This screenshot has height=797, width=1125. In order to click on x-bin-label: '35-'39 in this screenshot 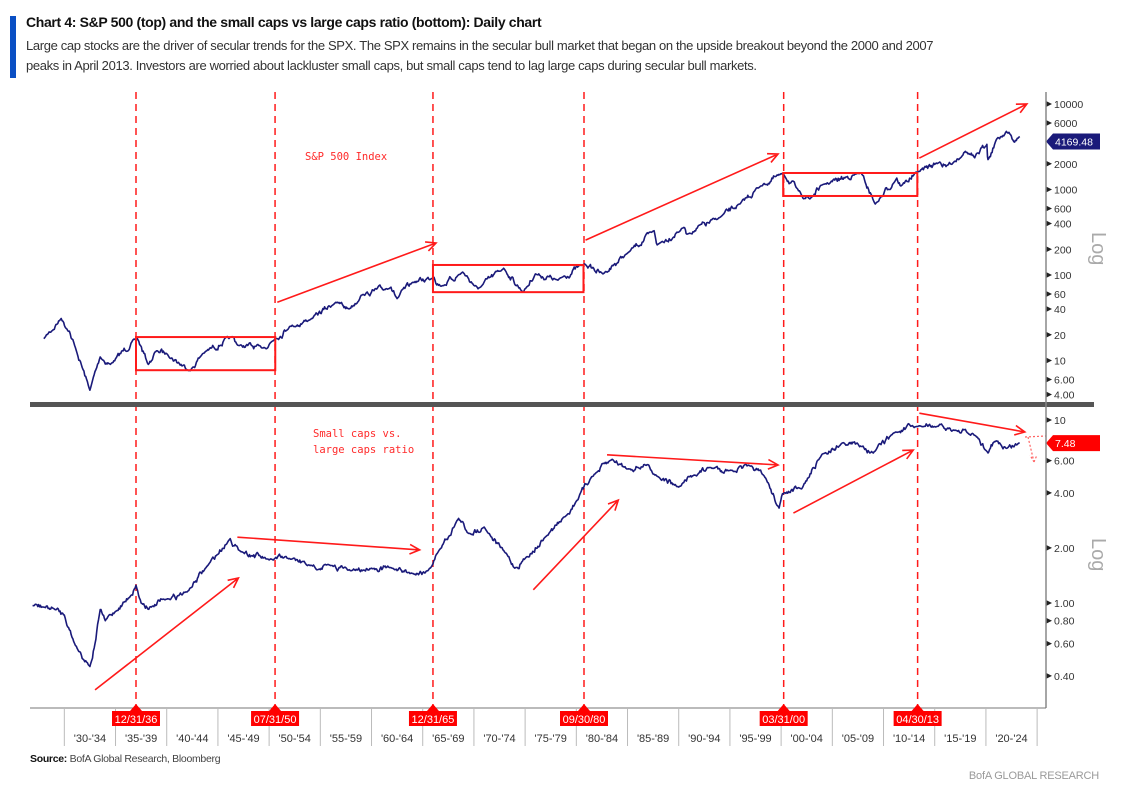, I will do `click(141, 739)`.